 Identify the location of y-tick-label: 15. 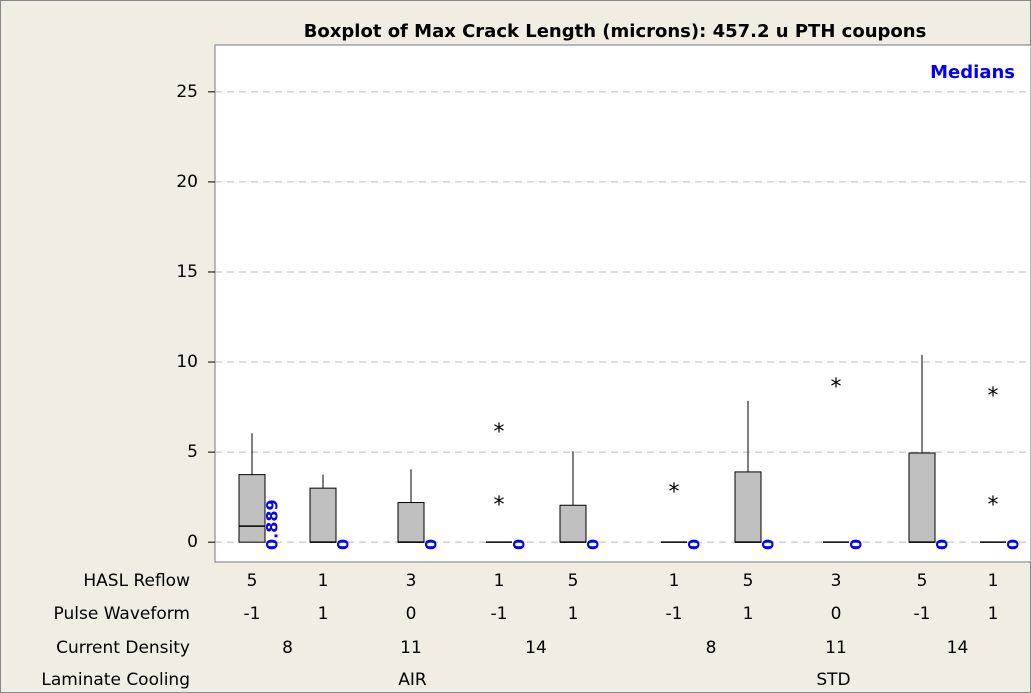
(187, 272).